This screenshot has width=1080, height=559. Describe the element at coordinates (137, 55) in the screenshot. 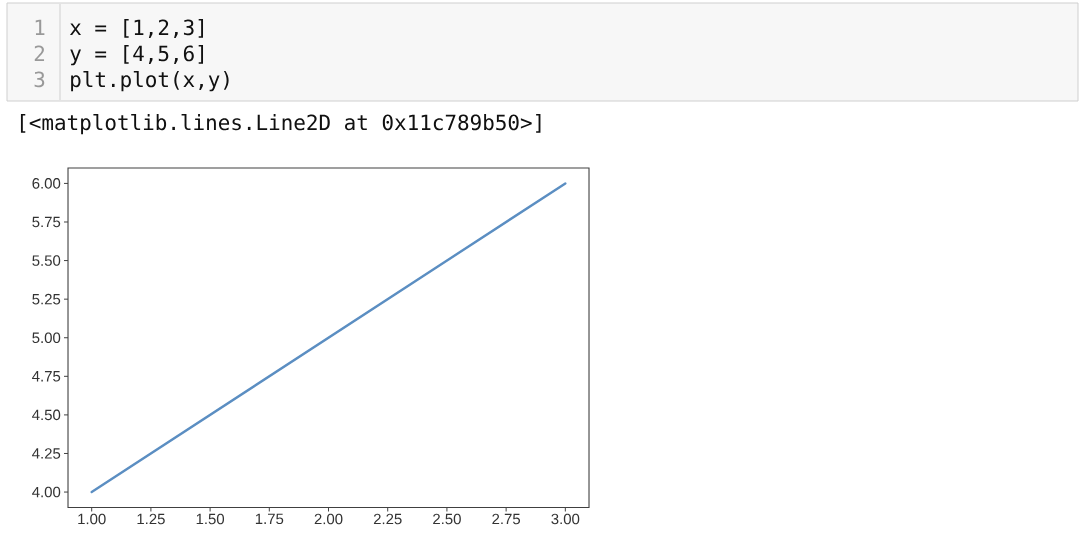

I see `text: y = [4,5,6]` at that location.